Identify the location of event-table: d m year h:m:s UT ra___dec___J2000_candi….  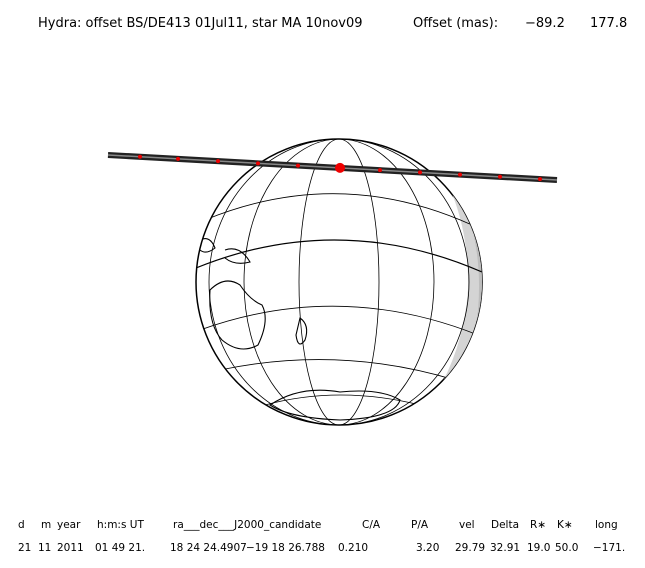
(321, 536).